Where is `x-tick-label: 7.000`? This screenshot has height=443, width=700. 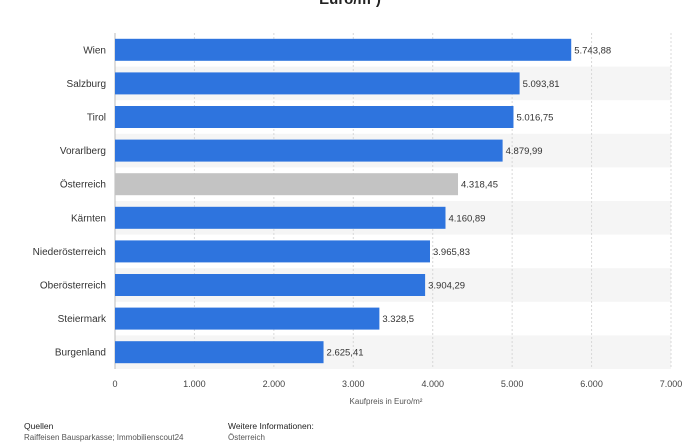
x-tick-label: 7.000 is located at coordinates (671, 384).